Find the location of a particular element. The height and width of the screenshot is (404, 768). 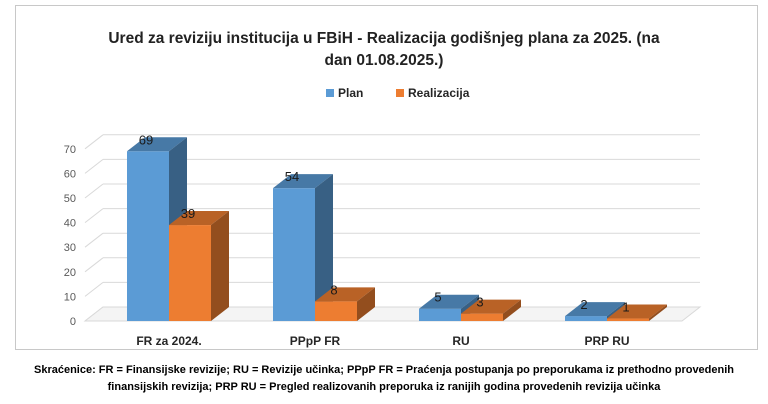

legend: Plan Realizacija is located at coordinates (398, 93).